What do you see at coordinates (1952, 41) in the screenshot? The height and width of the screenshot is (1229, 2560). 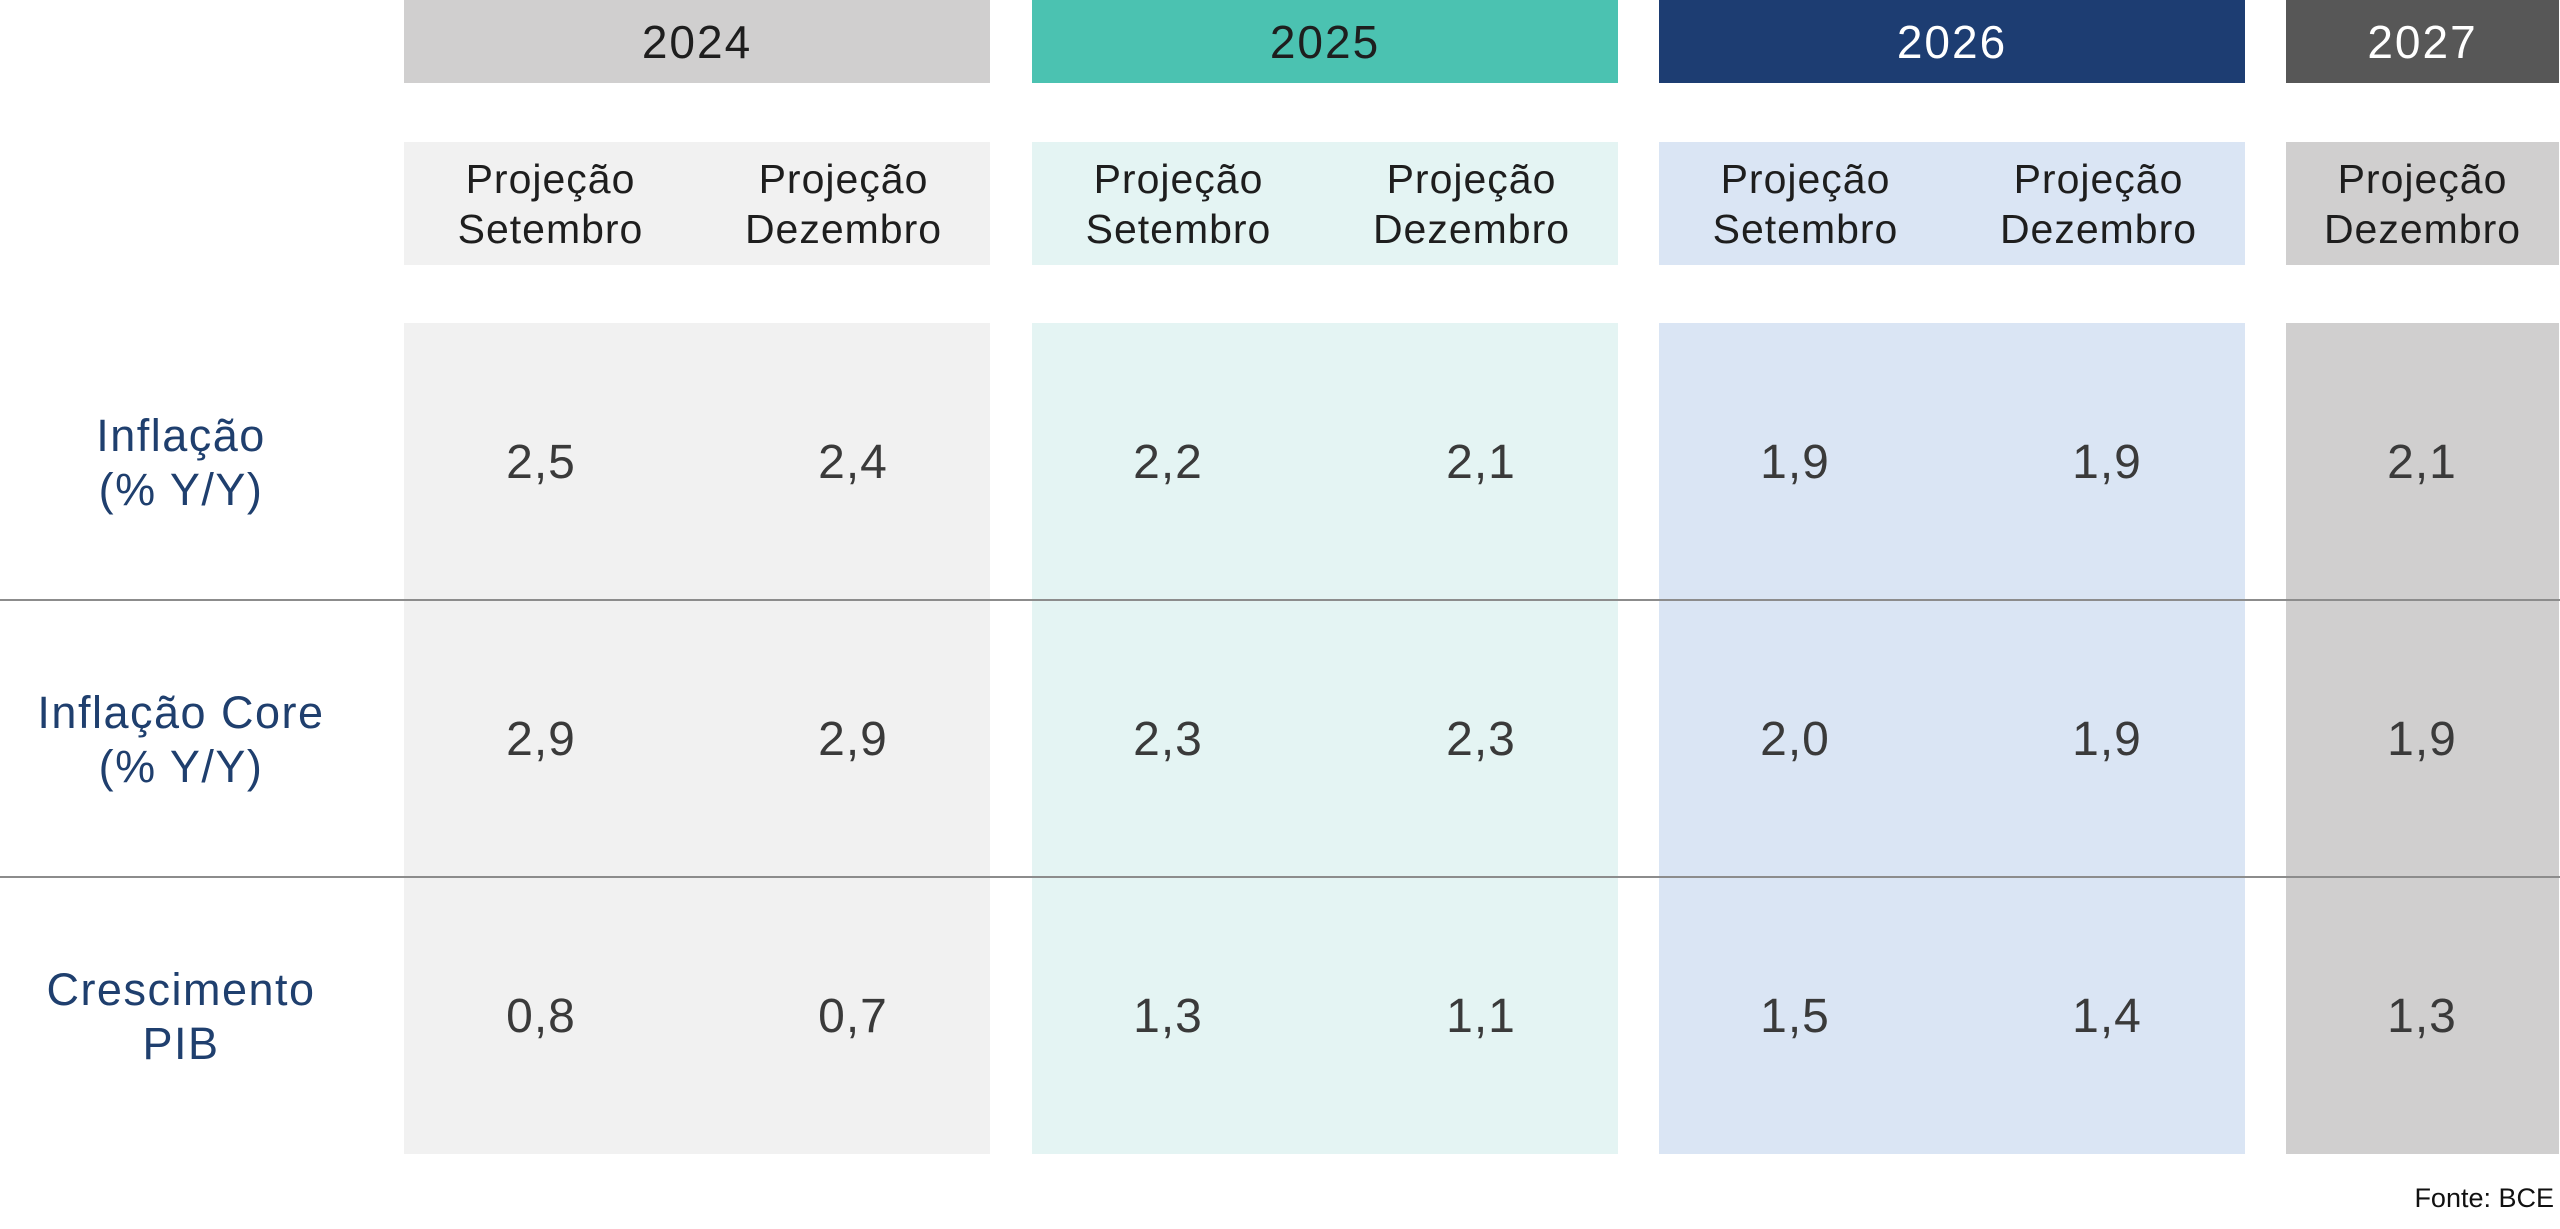 I see `year-header-2026: 2026` at bounding box center [1952, 41].